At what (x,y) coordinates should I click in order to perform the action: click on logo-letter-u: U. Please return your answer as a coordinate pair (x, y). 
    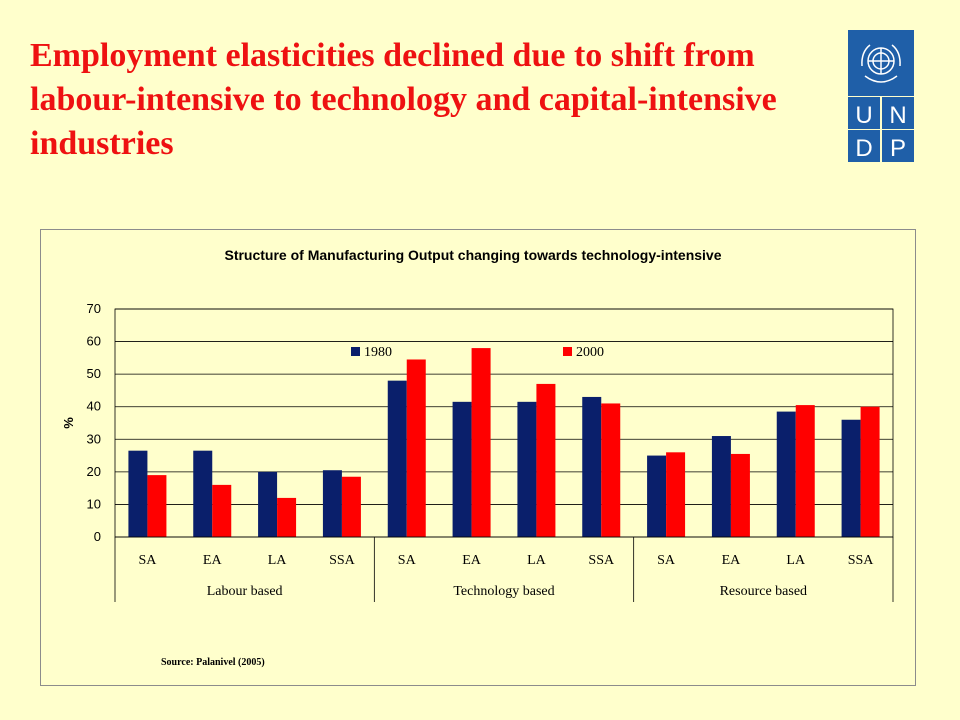
    Looking at the image, I should click on (863, 115).